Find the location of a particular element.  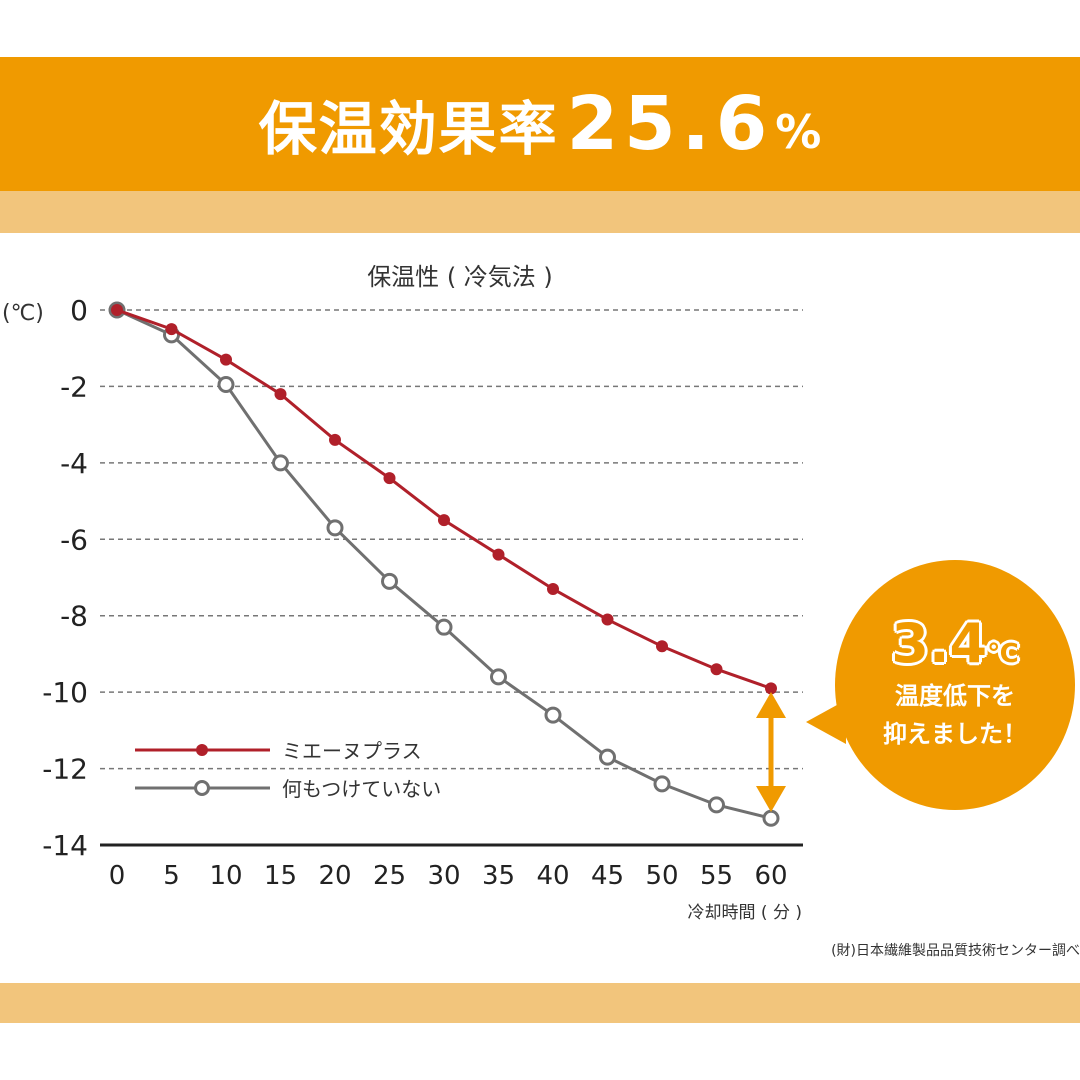

x-tick-label: 10 is located at coordinates (225, 876).